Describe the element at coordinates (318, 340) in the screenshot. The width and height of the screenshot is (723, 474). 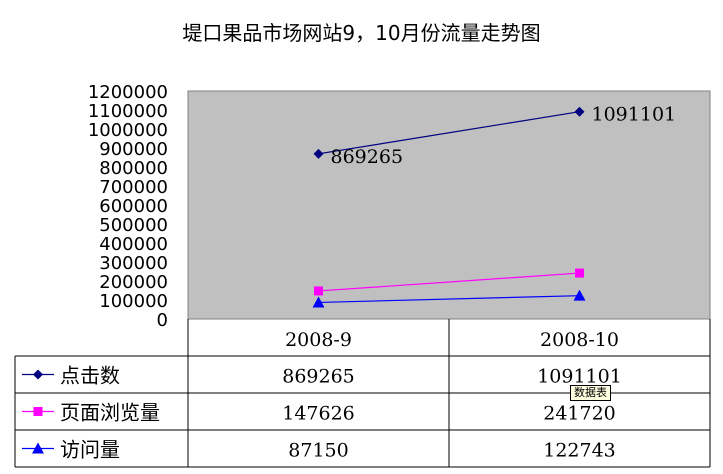
I see `category-label: 2008-9` at that location.